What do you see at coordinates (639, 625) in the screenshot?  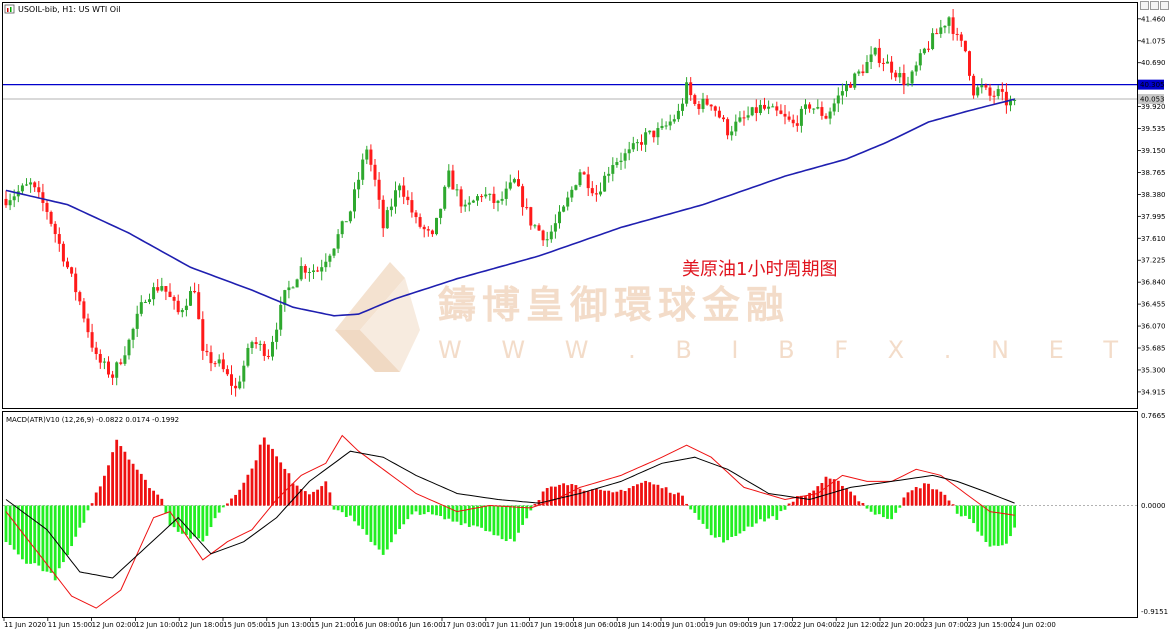 I see `time-label: 18 Jun 14:00` at bounding box center [639, 625].